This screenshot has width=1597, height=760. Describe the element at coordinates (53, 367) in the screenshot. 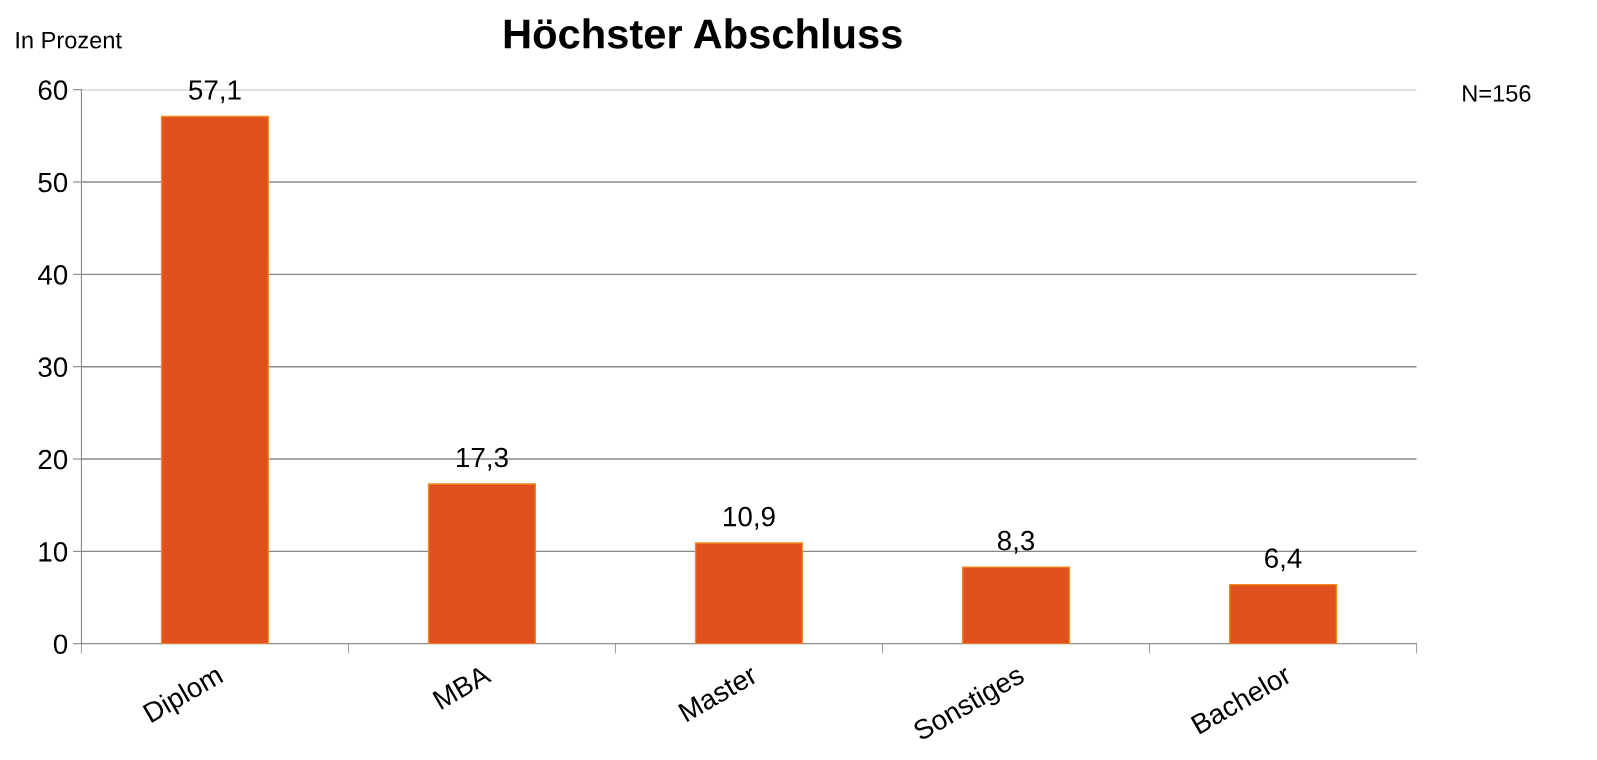

I see `y-tick-label: 30` at that location.